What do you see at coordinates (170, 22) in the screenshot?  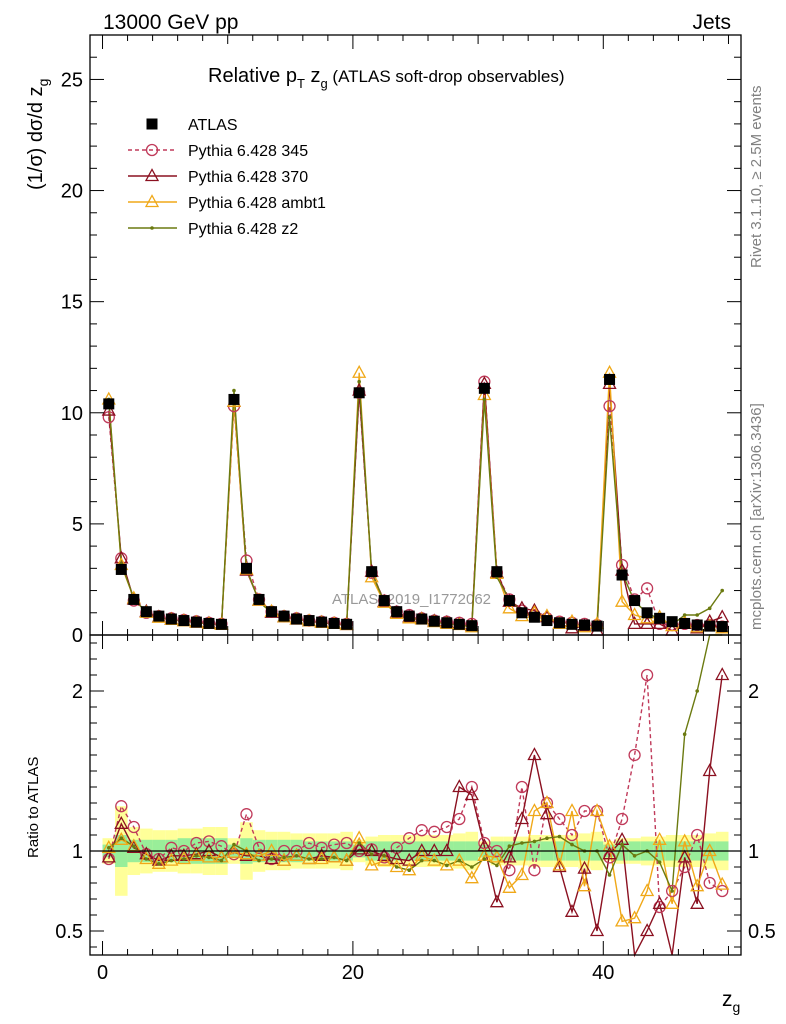 I see `energy-label: 13000 GeV pp` at bounding box center [170, 22].